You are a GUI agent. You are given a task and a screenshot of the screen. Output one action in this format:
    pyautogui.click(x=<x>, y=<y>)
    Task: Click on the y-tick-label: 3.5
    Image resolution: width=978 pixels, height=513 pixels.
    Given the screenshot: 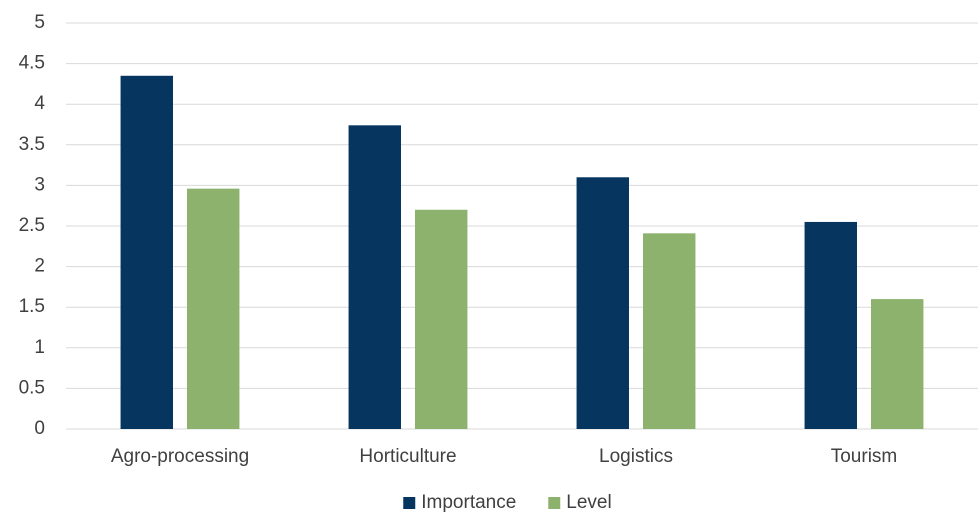 What is the action you would take?
    pyautogui.click(x=32, y=144)
    